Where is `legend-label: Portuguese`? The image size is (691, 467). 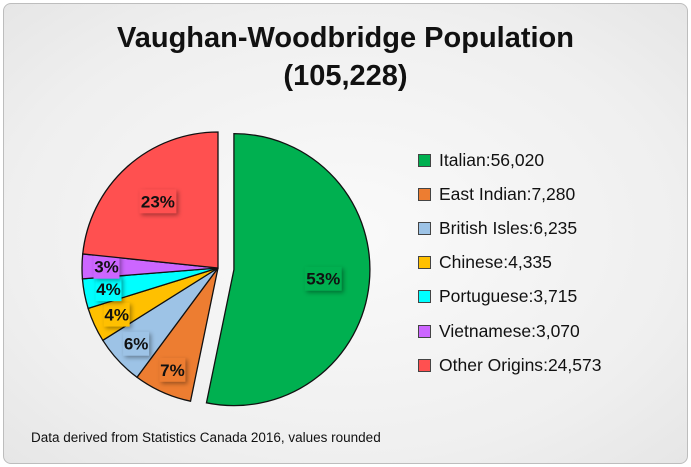 legend-label: Portuguese is located at coordinates (484, 296).